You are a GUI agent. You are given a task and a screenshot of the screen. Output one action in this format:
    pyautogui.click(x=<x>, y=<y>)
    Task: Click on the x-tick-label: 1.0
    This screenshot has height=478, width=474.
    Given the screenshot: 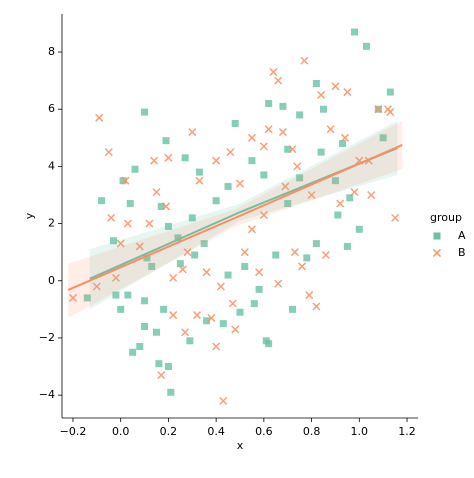 What is the action you would take?
    pyautogui.click(x=360, y=431)
    